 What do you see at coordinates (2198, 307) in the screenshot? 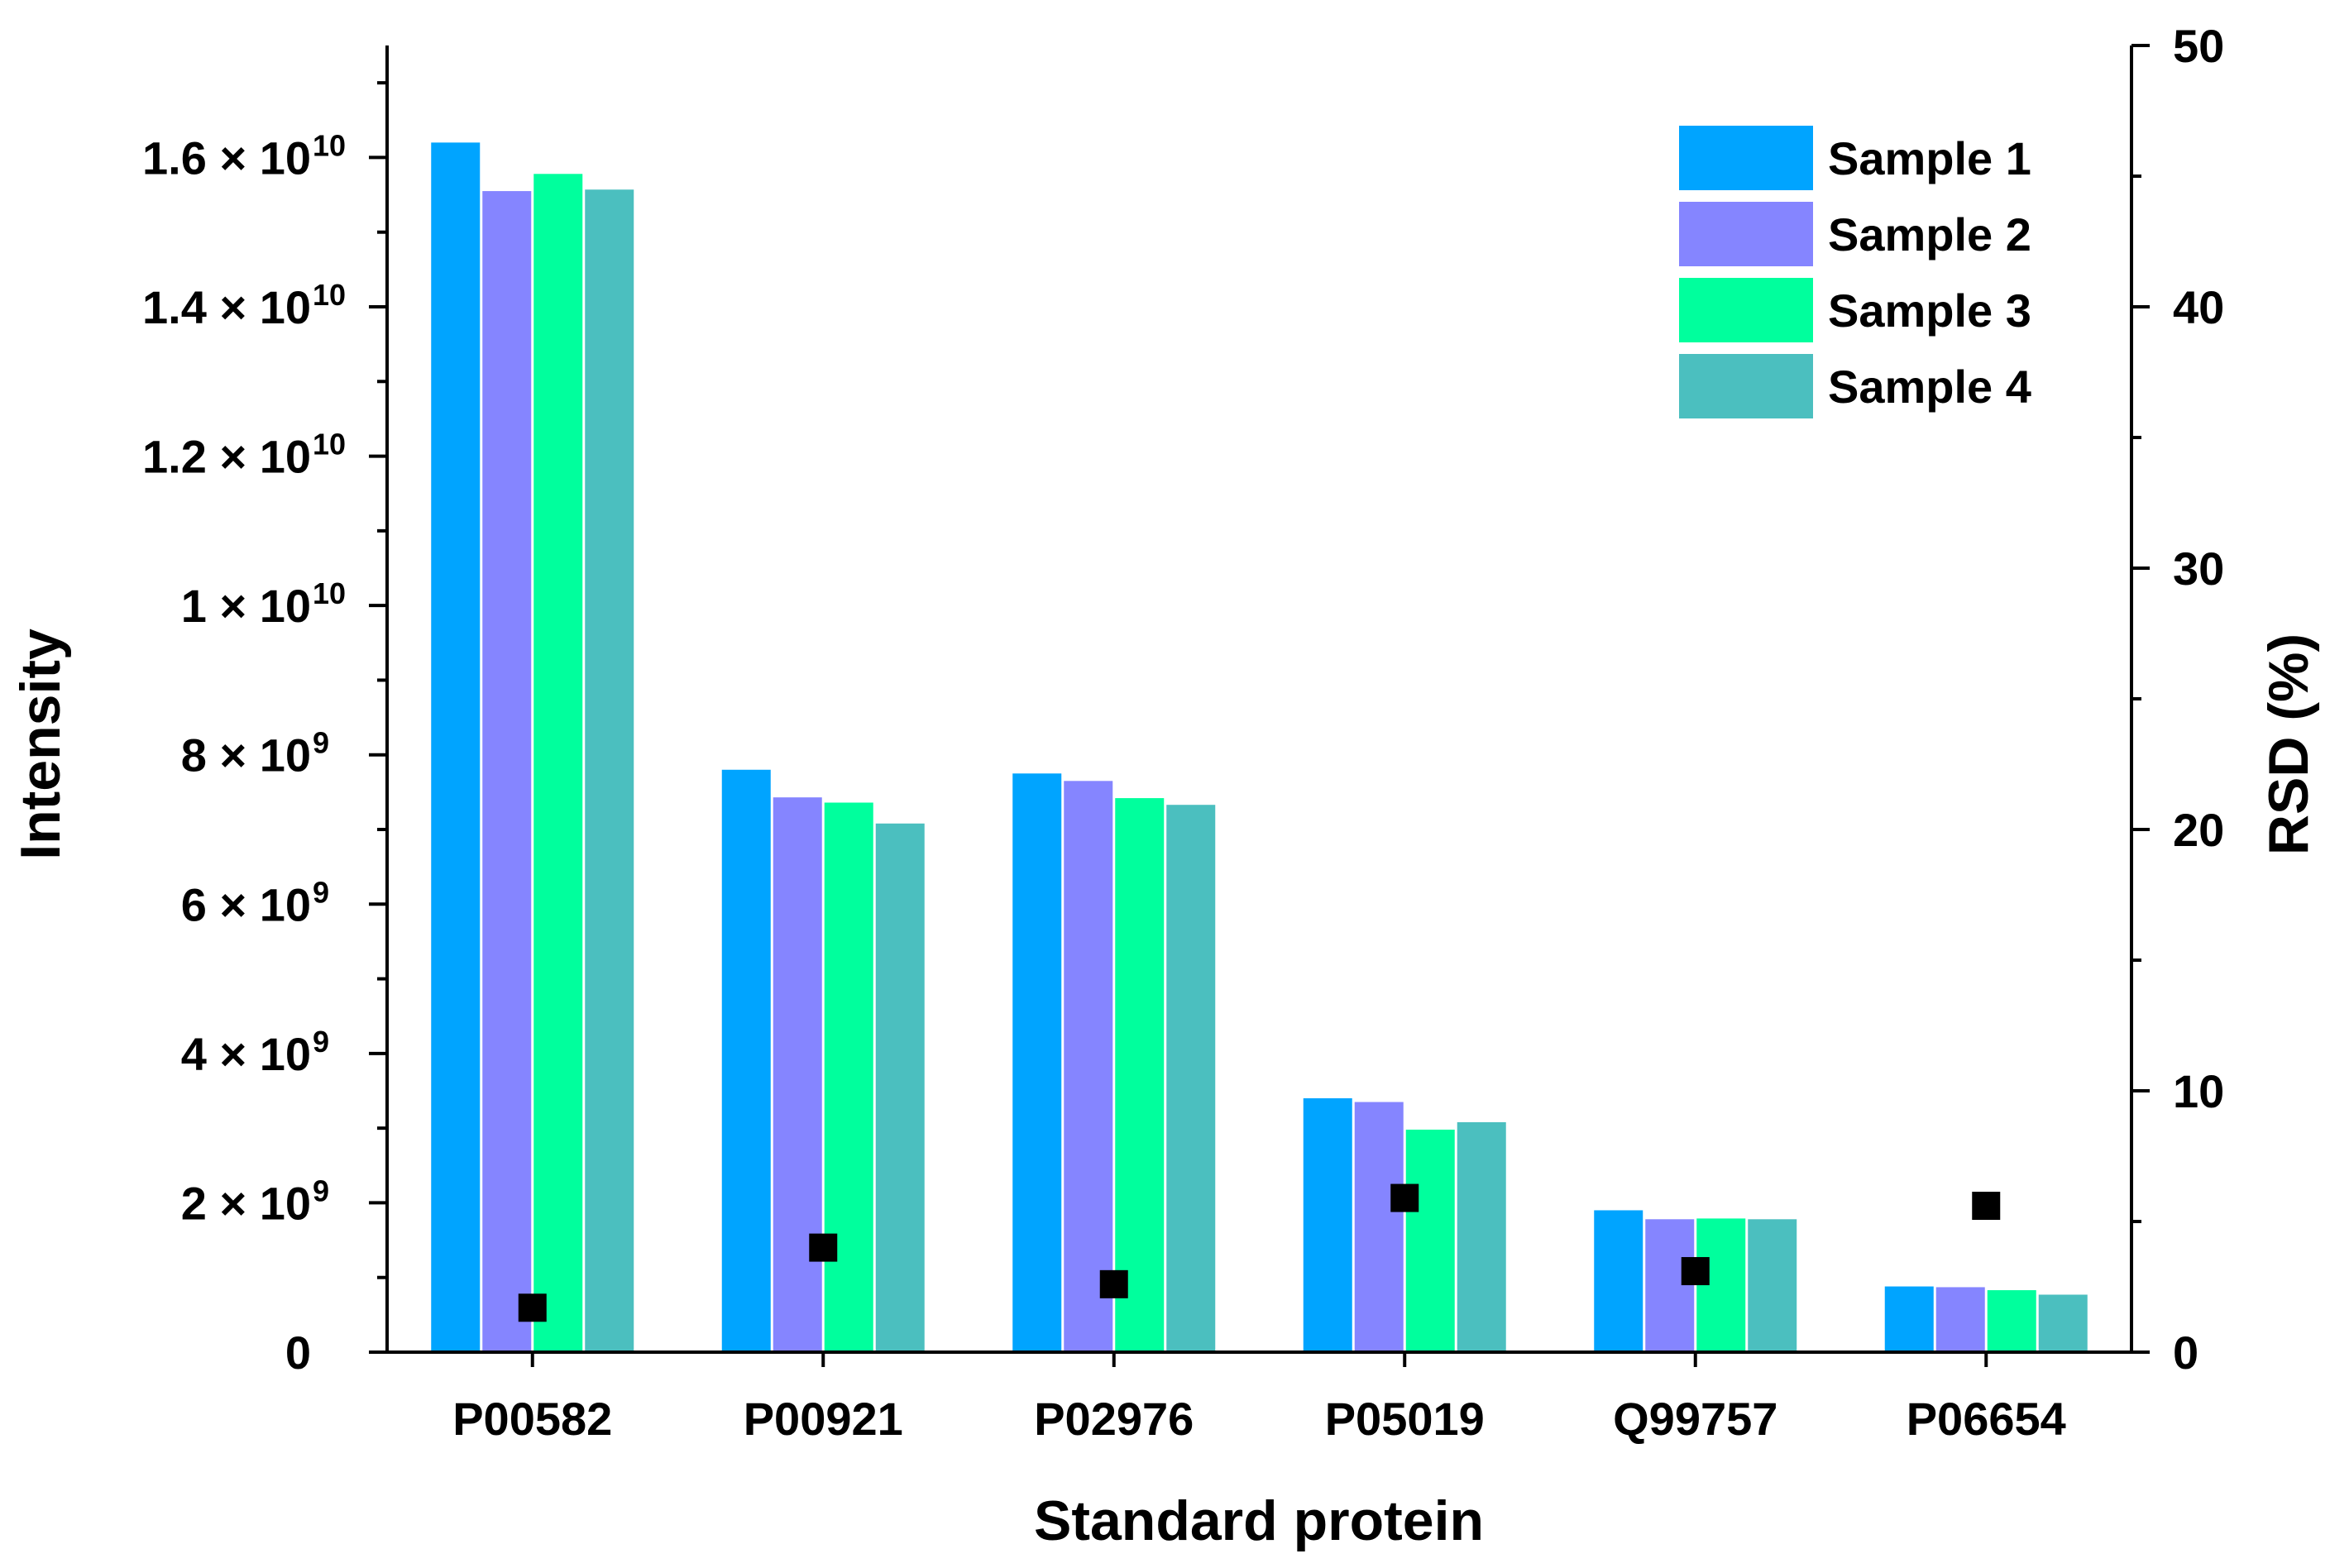
I see `y2-tick-label: 40` at bounding box center [2198, 307].